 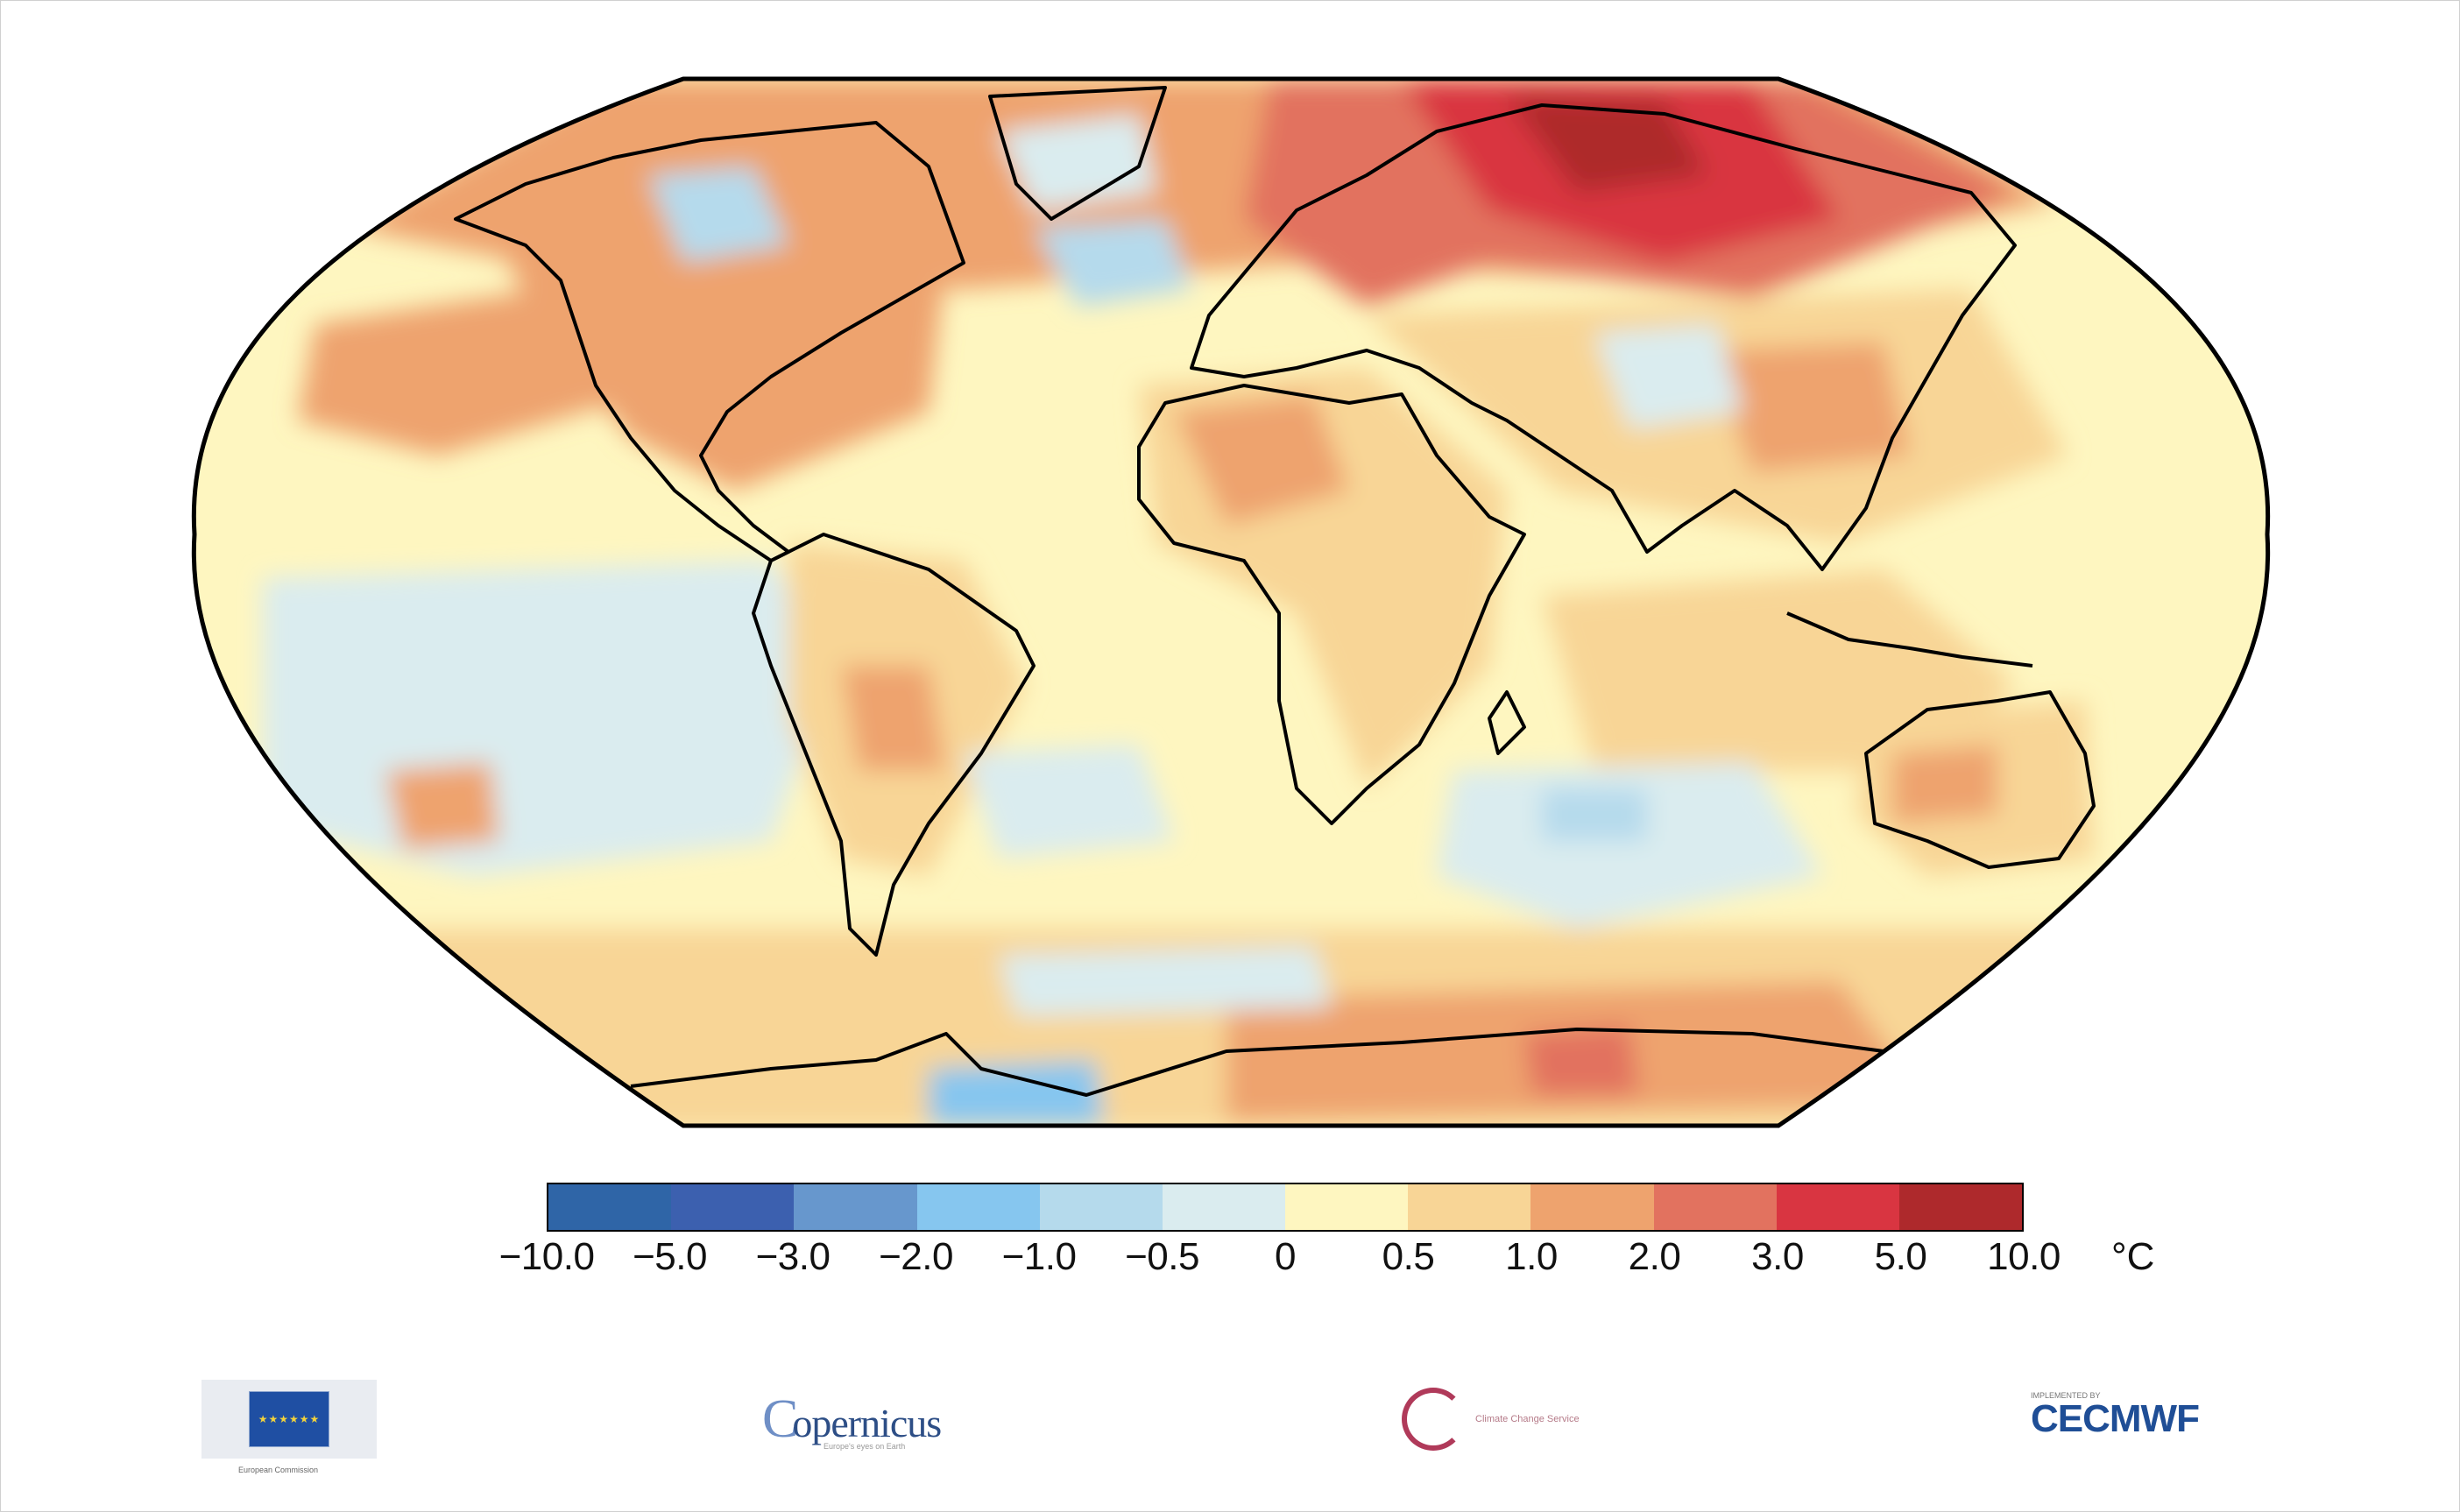 I want to click on eu-panel: ★★★★★★ European Commission, so click(x=289, y=1427).